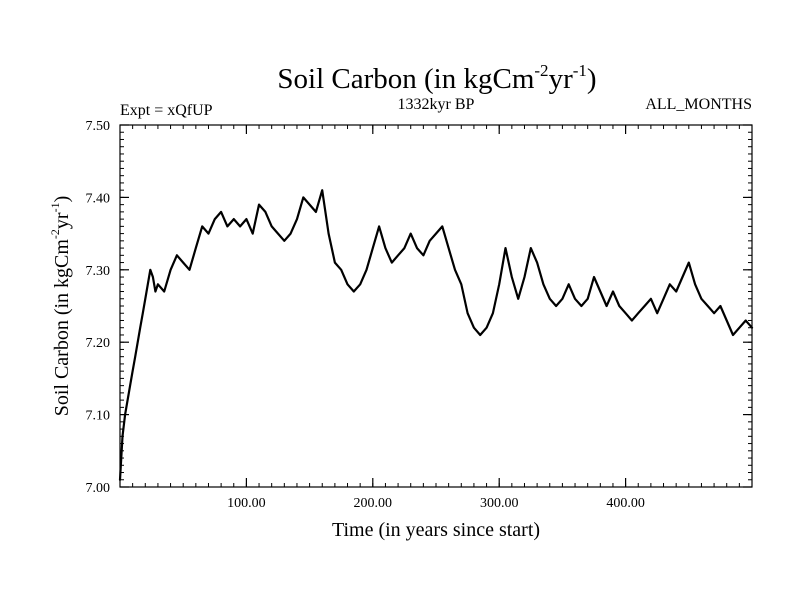 The height and width of the screenshot is (600, 800). What do you see at coordinates (166, 110) in the screenshot?
I see `experiment-label: Expt = xQfUP` at bounding box center [166, 110].